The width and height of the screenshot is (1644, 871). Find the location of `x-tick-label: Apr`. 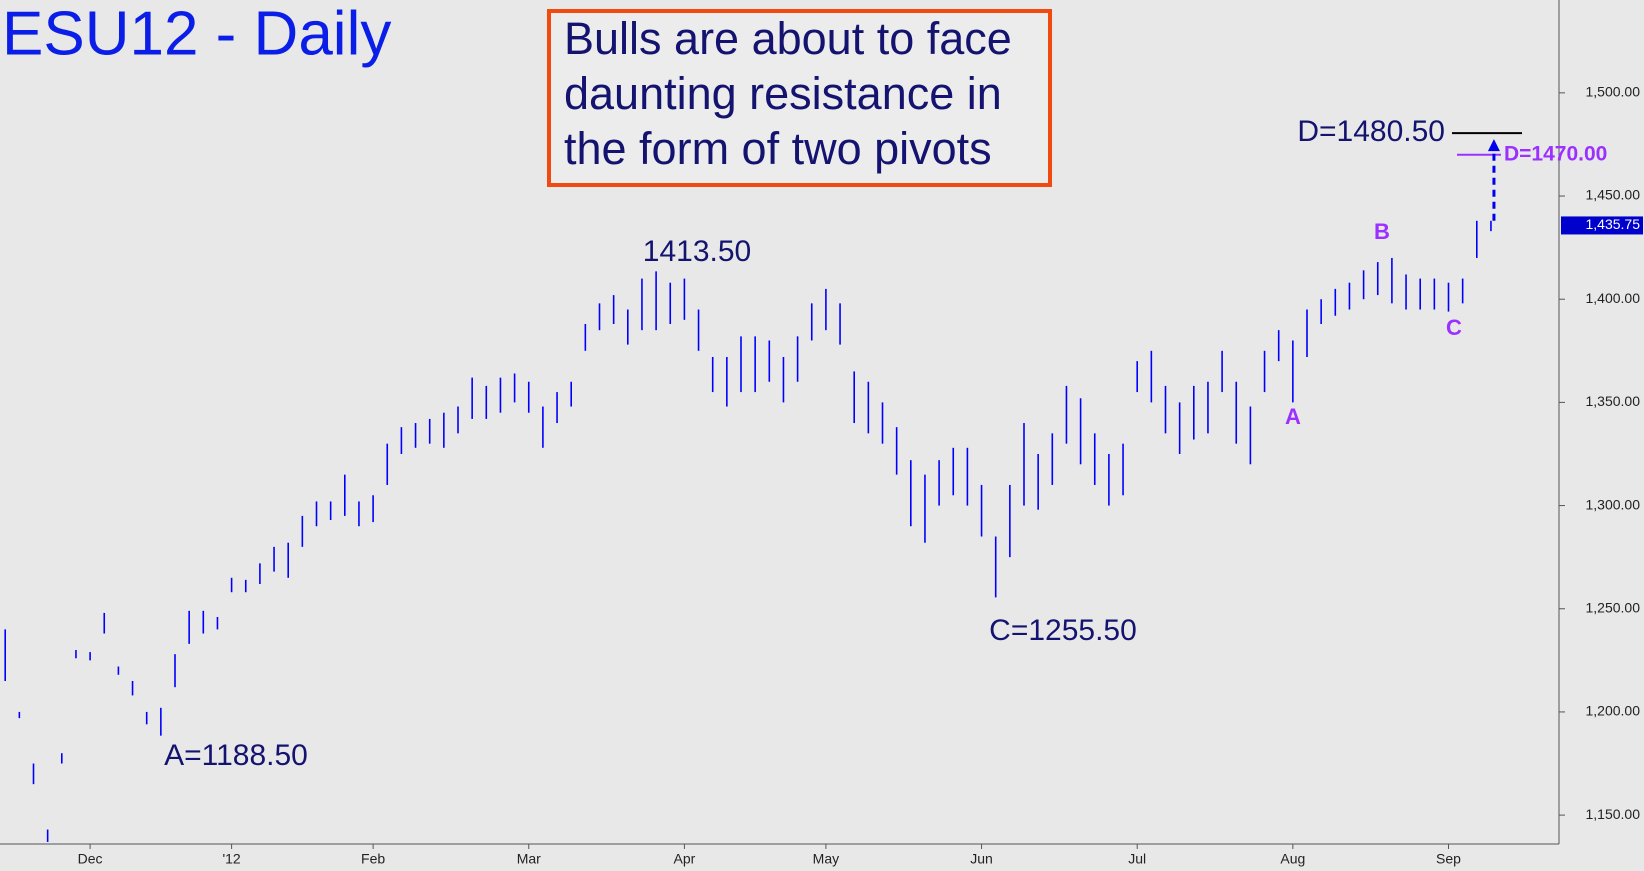

x-tick-label: Apr is located at coordinates (685, 859).